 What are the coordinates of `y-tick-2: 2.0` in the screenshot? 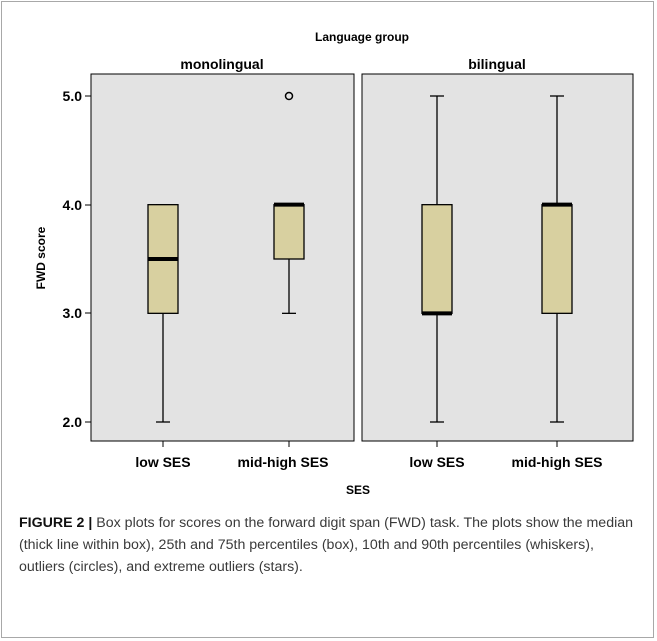 It's located at (77, 422).